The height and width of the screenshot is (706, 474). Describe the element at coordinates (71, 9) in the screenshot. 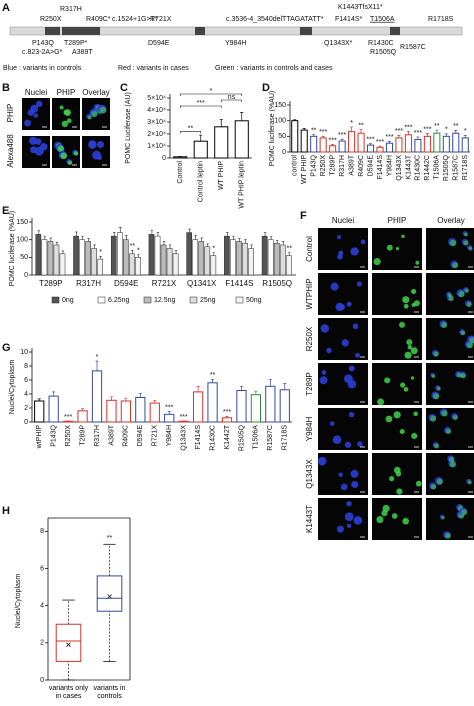

I see `variant-label: R317H` at that location.